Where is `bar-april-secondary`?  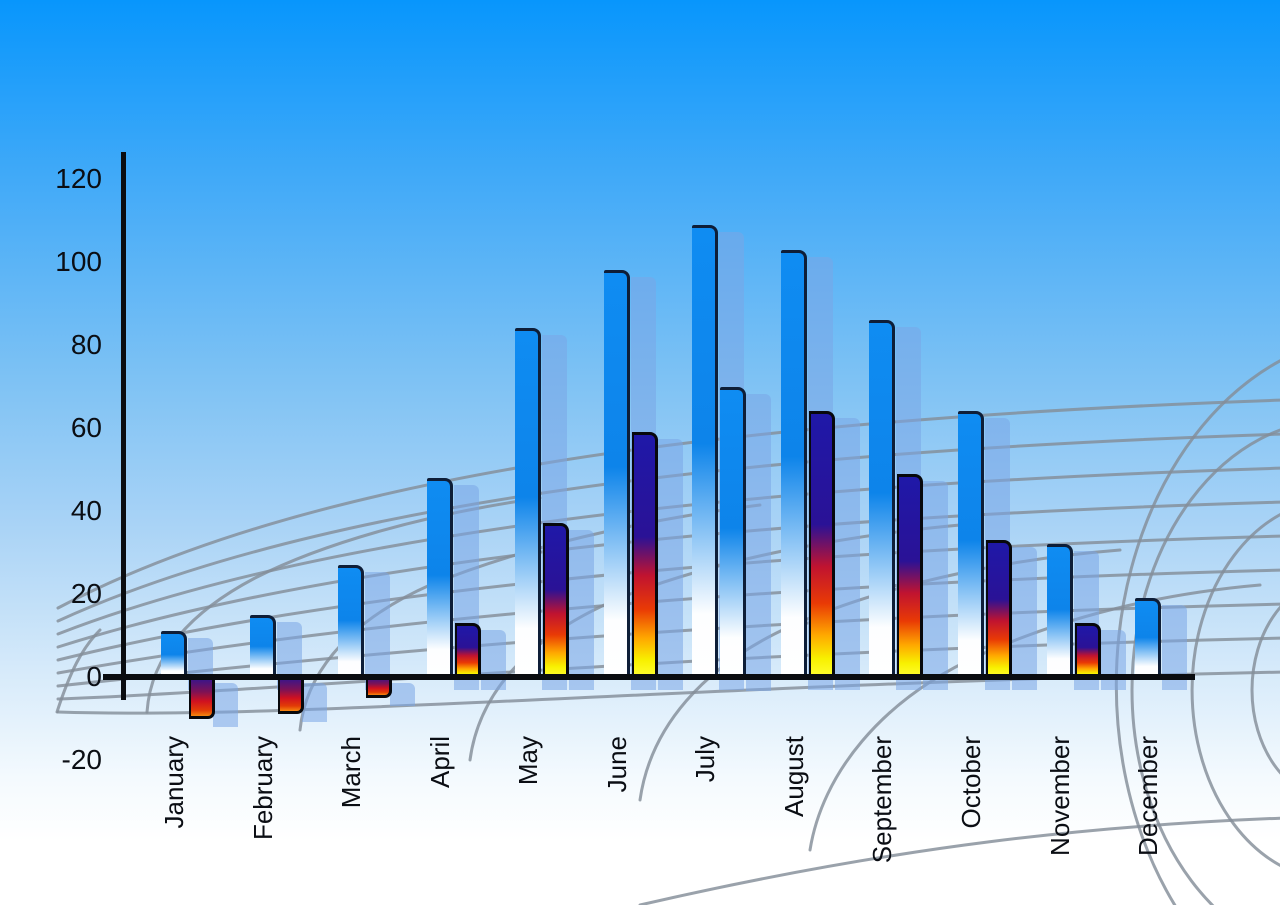
bar-april-secondary is located at coordinates (468, 650).